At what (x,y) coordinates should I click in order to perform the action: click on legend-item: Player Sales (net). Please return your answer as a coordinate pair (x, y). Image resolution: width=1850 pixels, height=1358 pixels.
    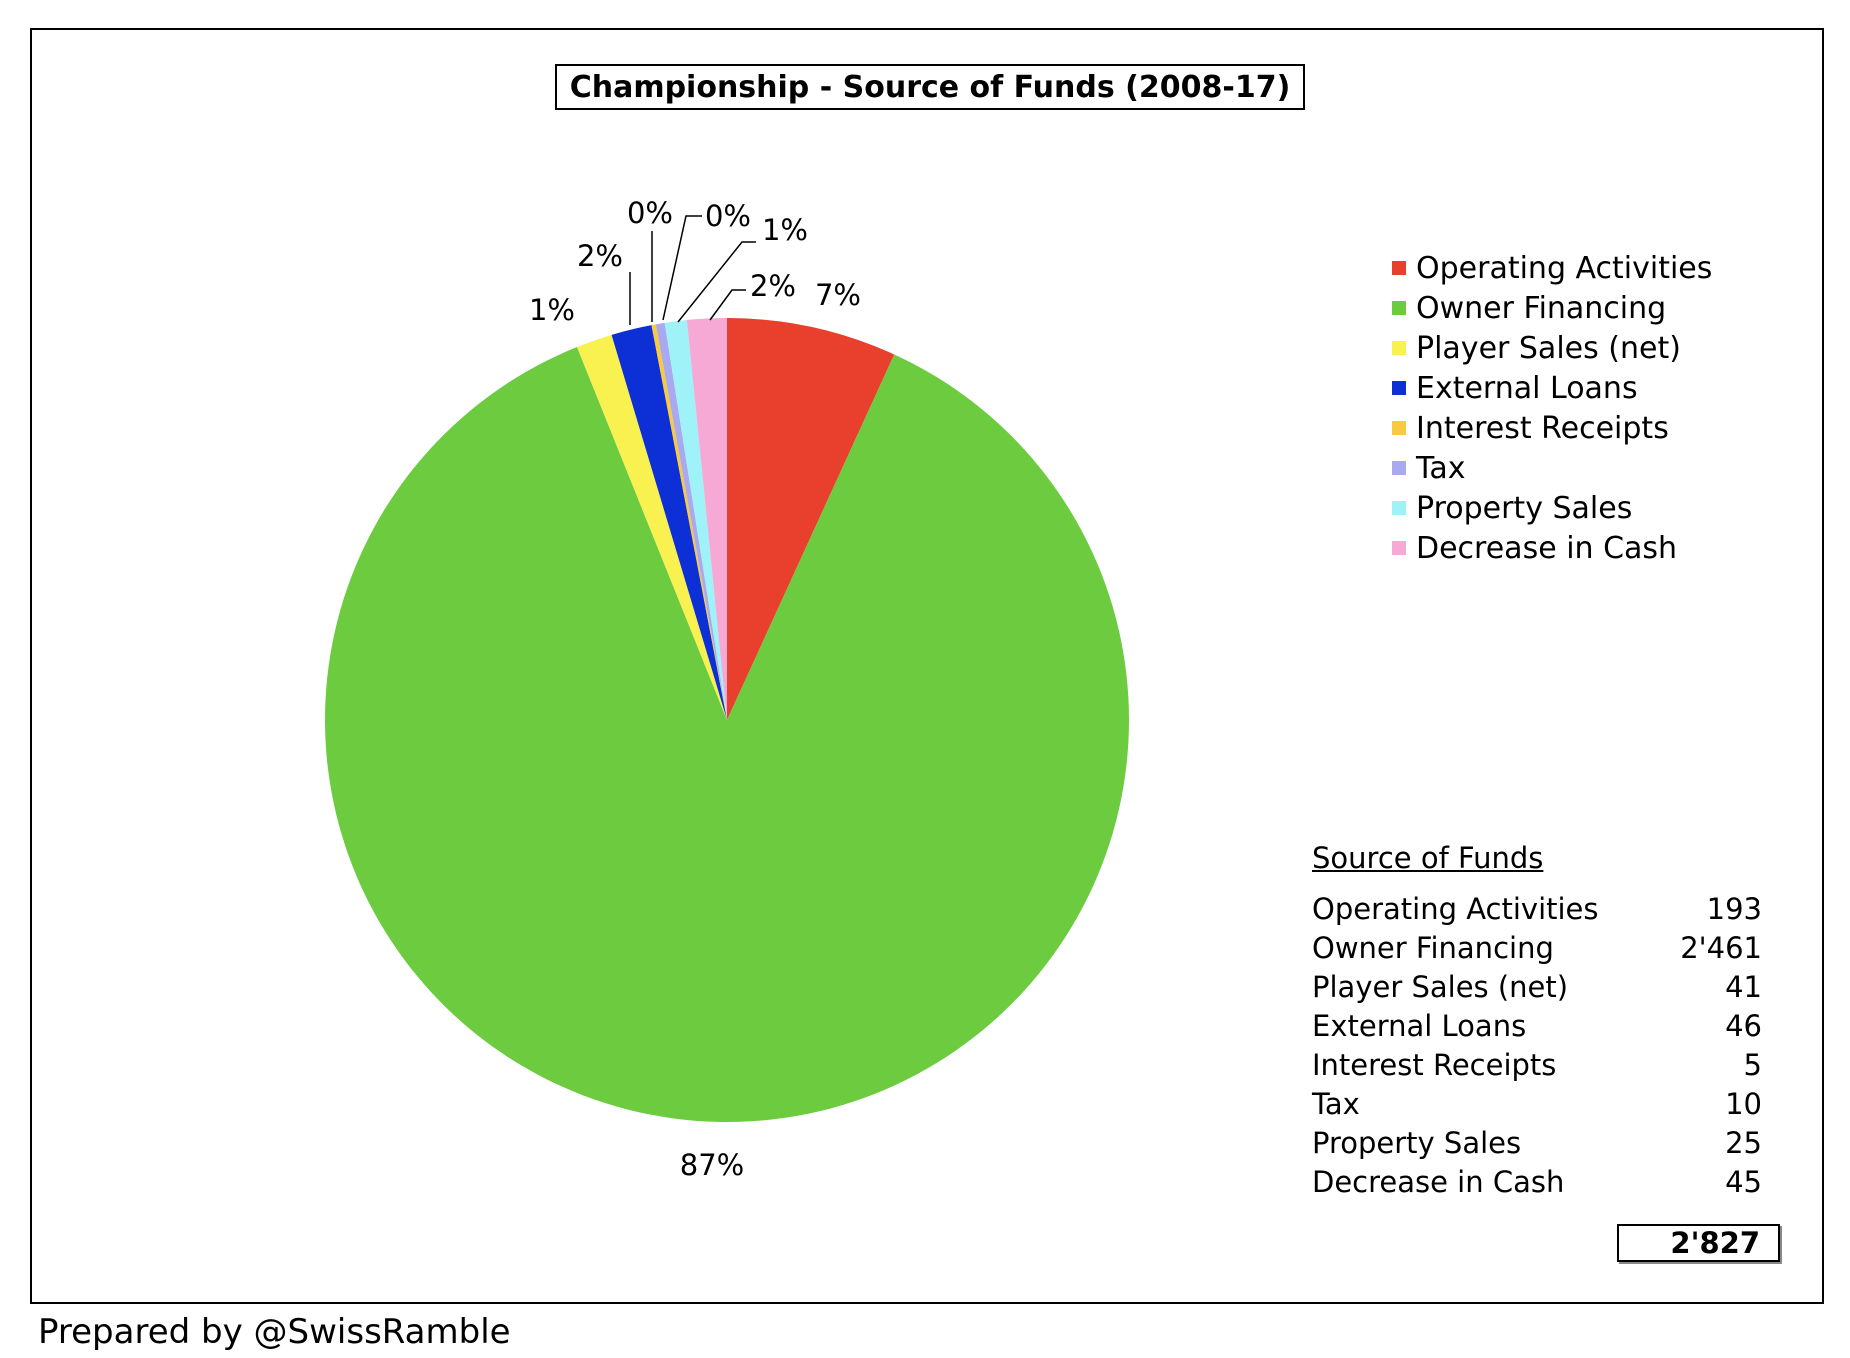
    Looking at the image, I should click on (1552, 348).